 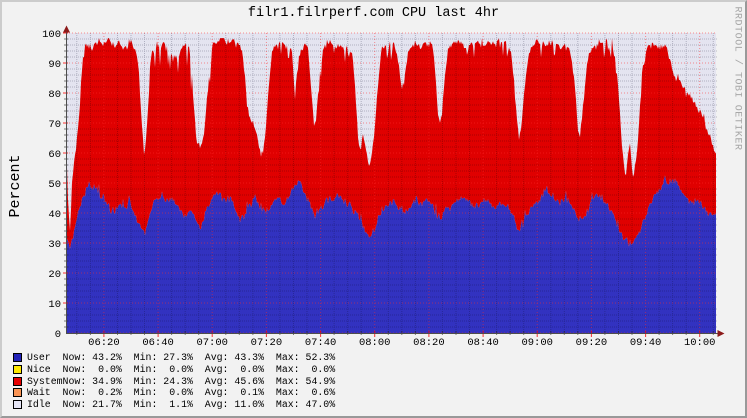 I want to click on svg-text: 08:40, so click(x=483, y=343).